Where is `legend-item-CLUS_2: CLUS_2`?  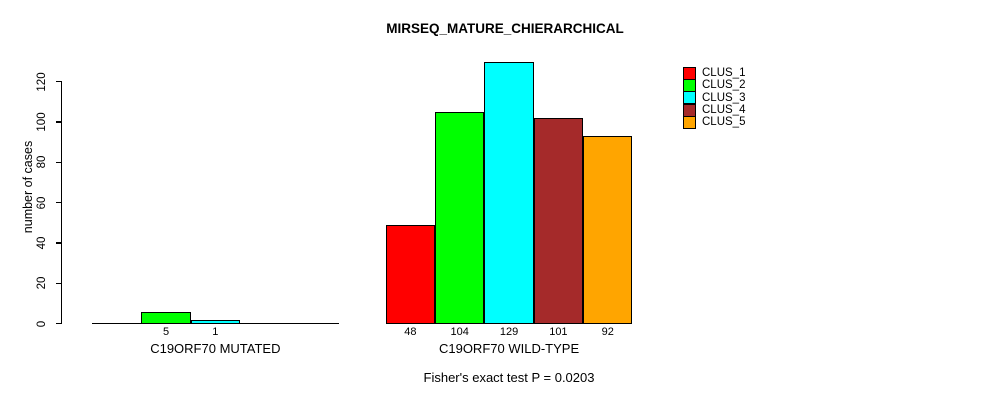
legend-item-CLUS_2: CLUS_2 is located at coordinates (714, 85).